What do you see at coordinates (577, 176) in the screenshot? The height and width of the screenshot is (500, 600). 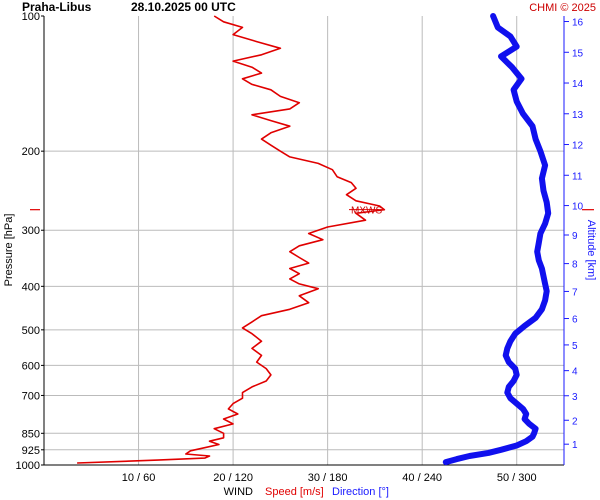 I see `altitude-tick-label: 11` at bounding box center [577, 176].